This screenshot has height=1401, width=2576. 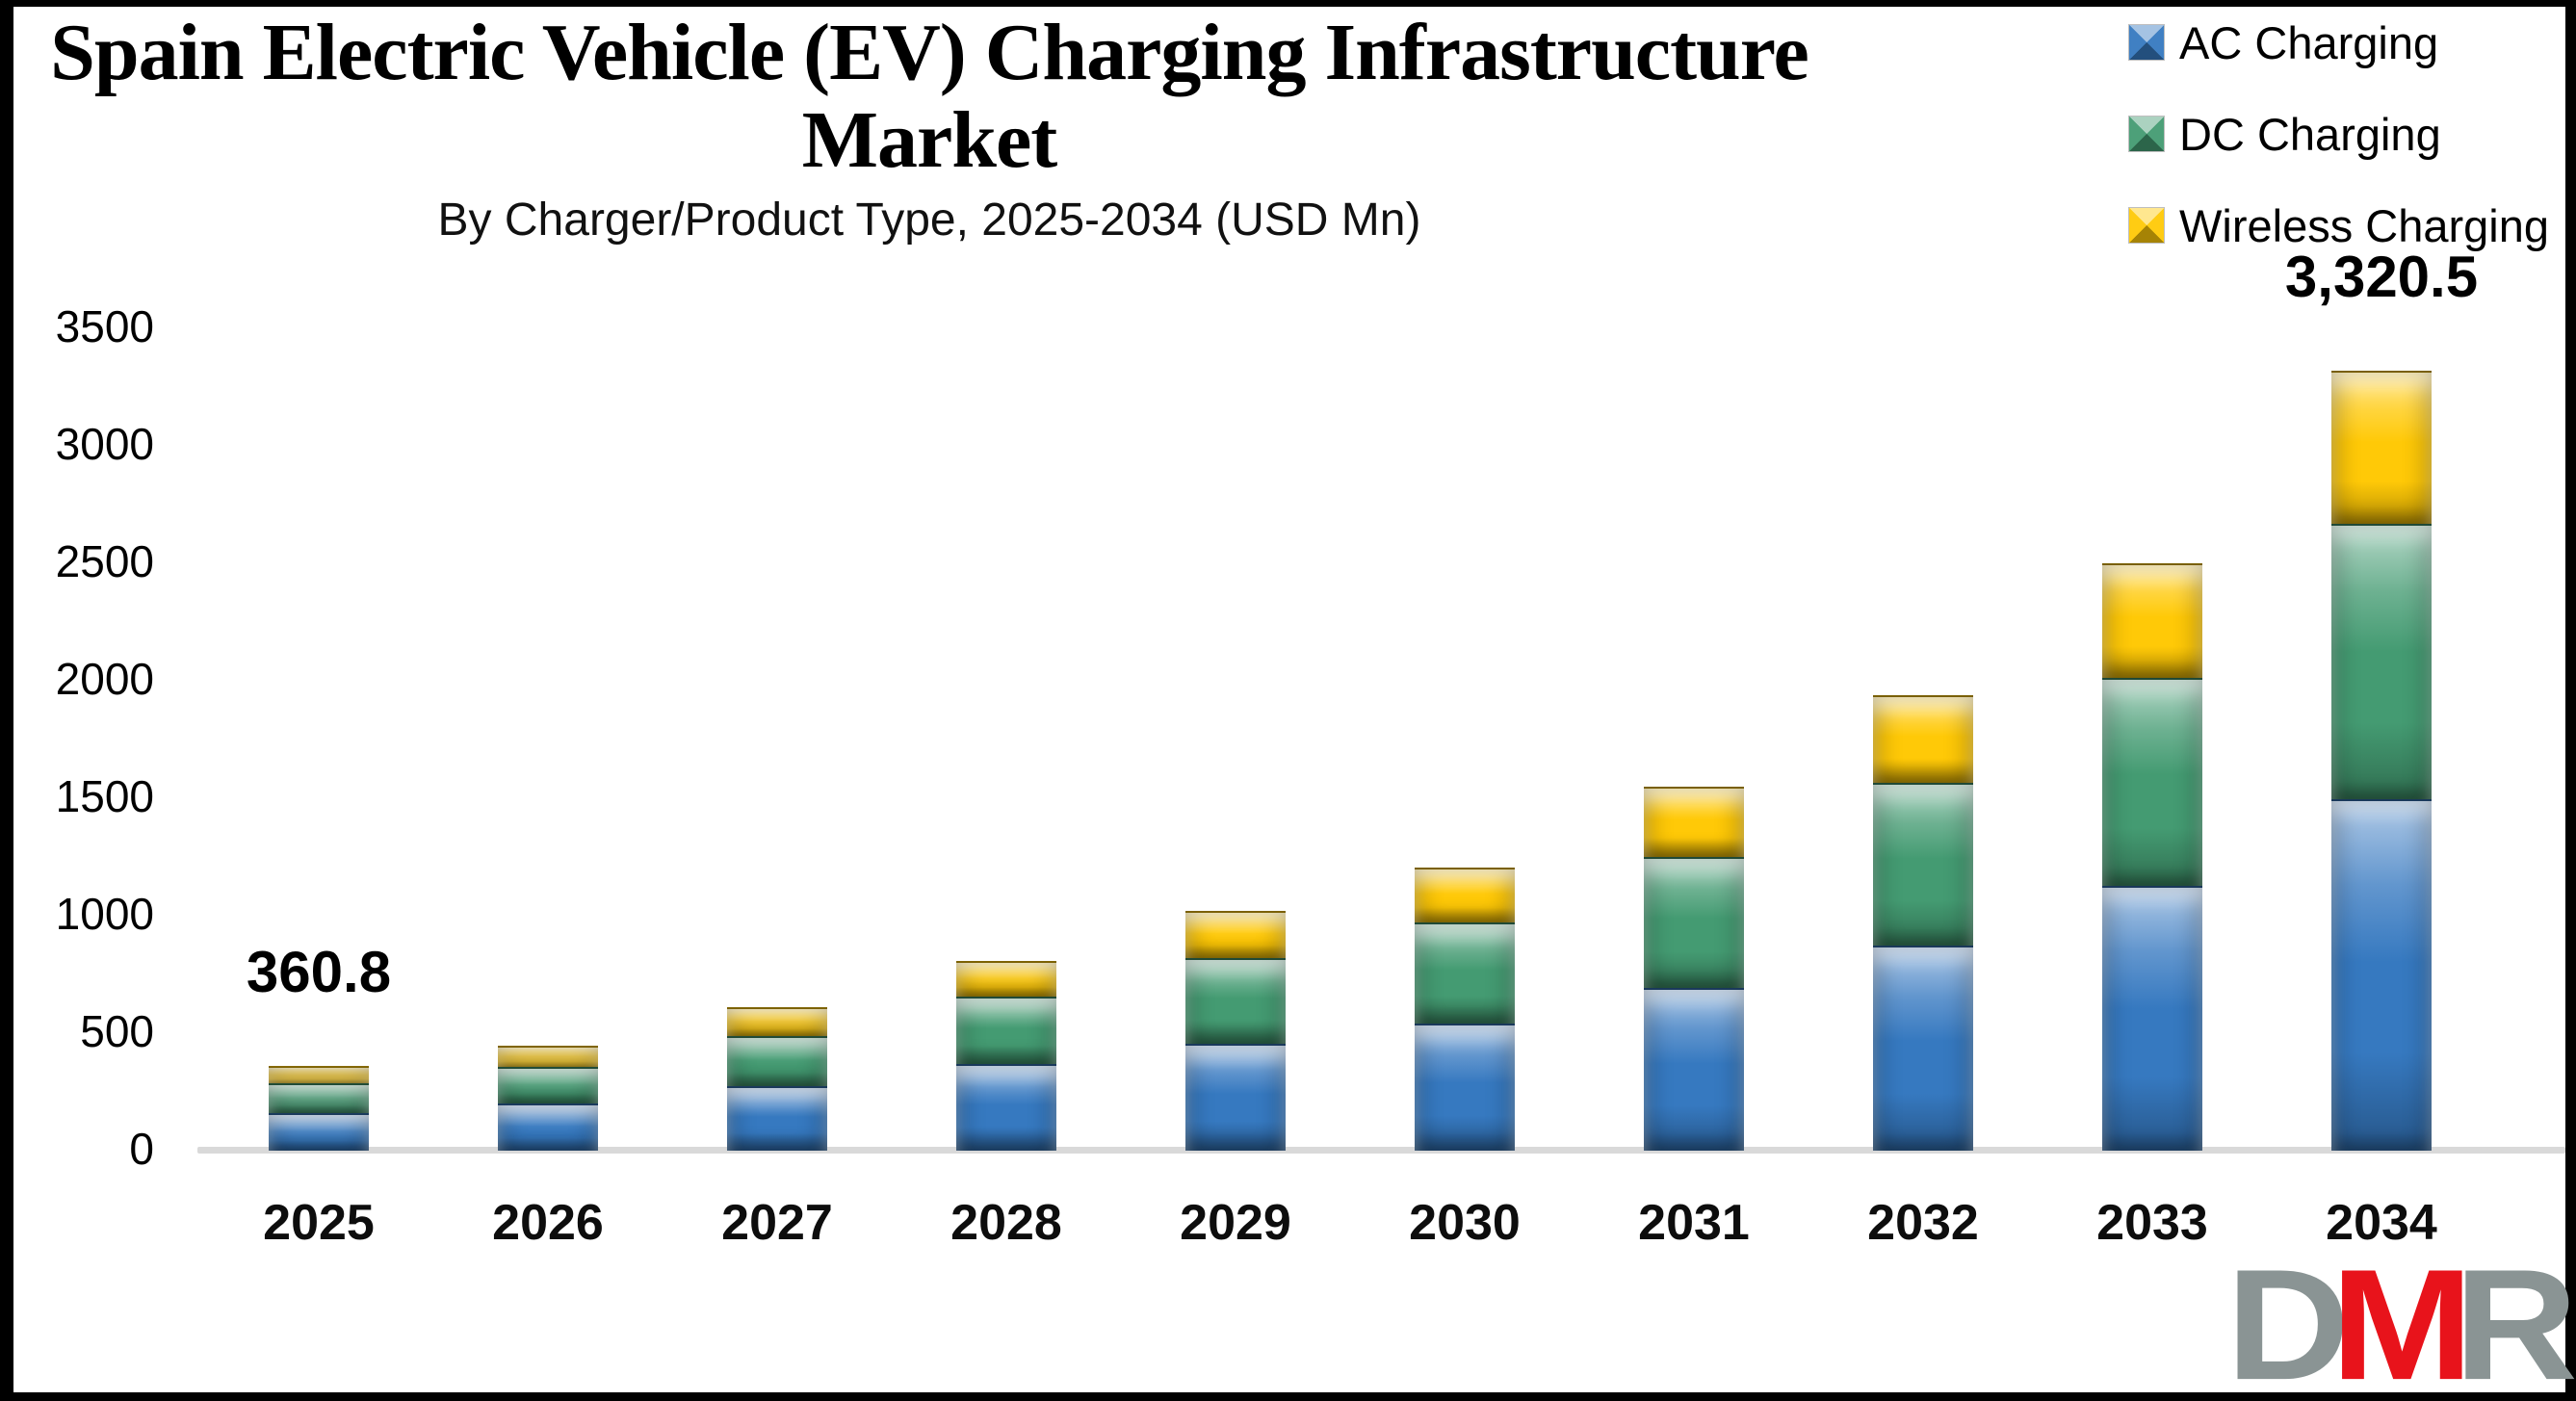 What do you see at coordinates (117, 1031) in the screenshot?
I see `y-axis-tick-label: 500` at bounding box center [117, 1031].